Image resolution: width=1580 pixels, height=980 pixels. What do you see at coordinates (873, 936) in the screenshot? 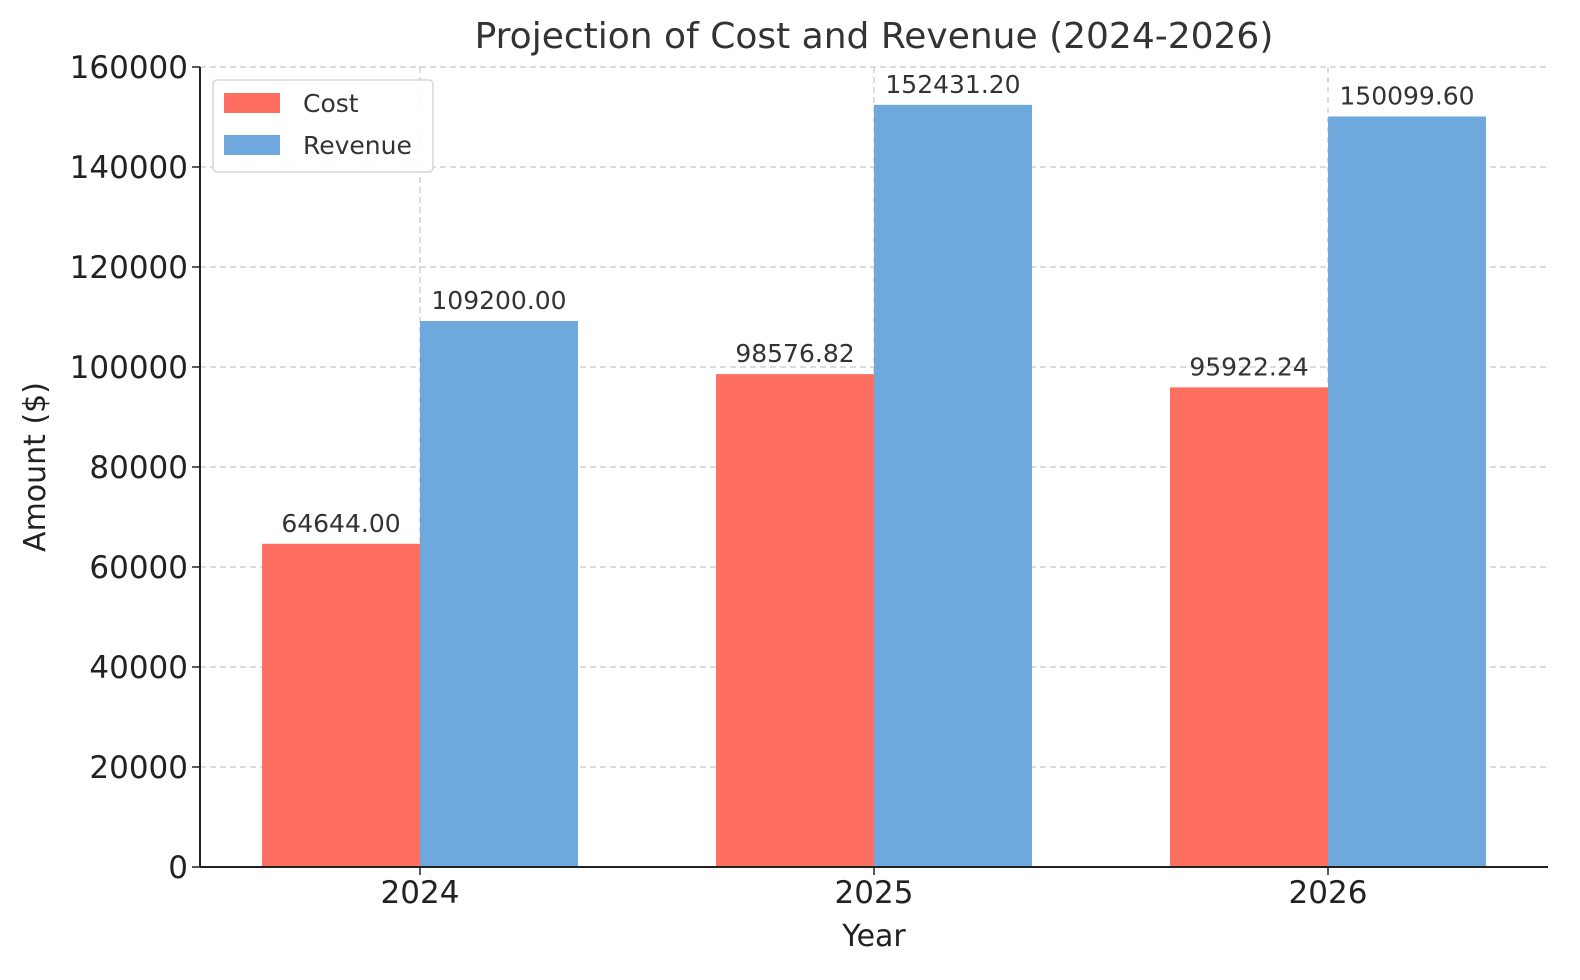
I see `x-axis-label: Year` at bounding box center [873, 936].